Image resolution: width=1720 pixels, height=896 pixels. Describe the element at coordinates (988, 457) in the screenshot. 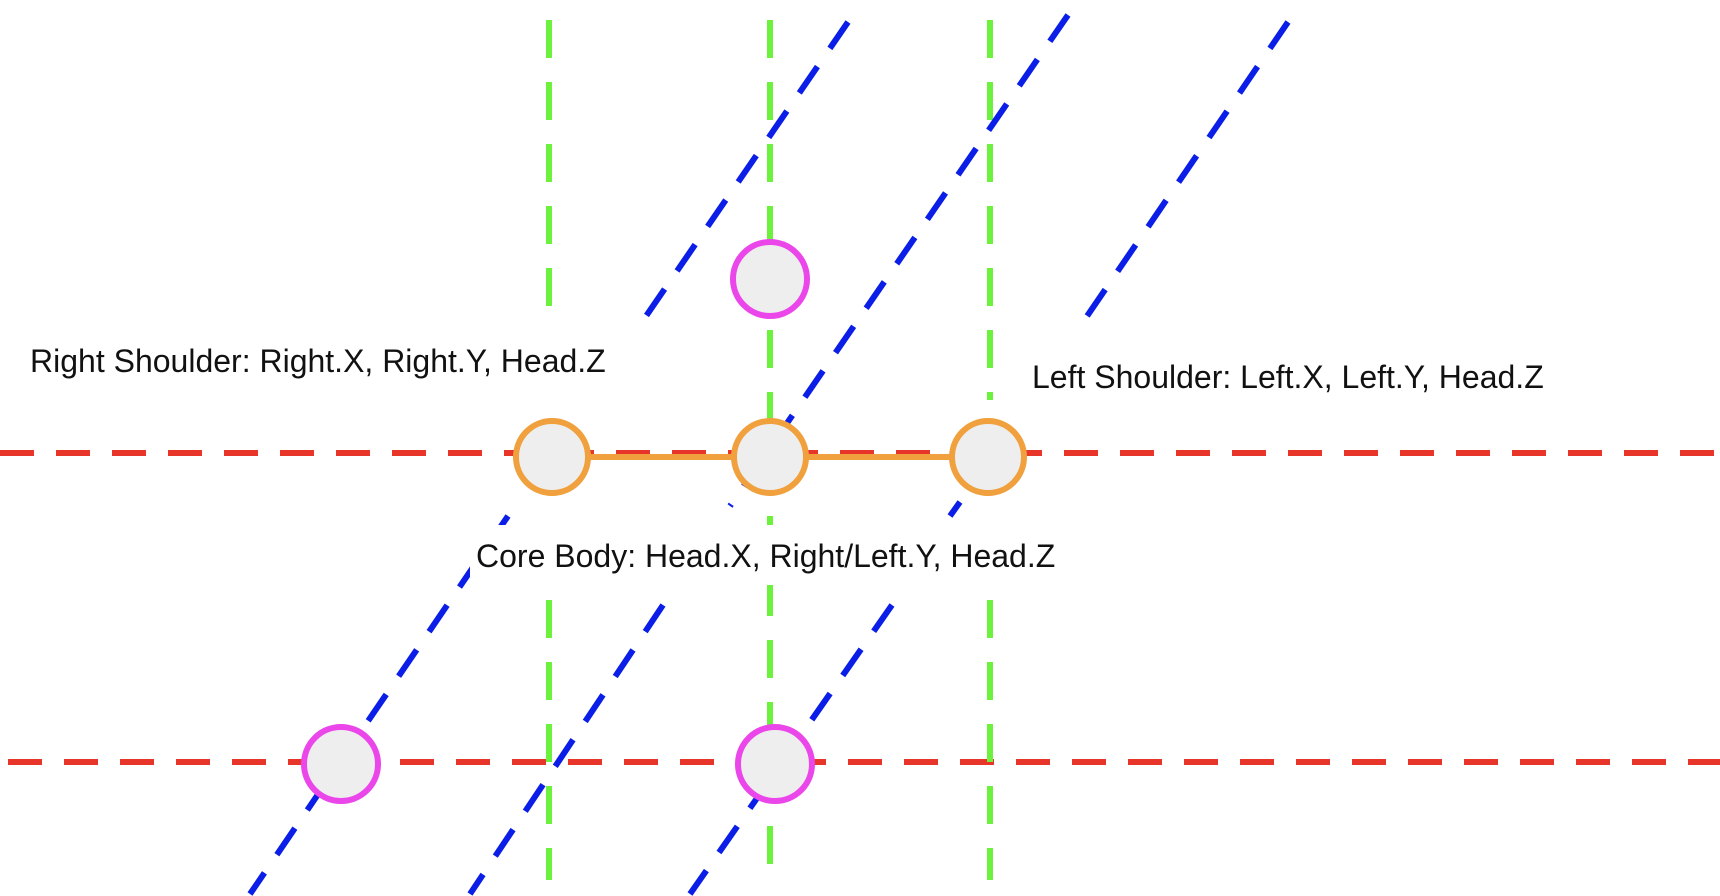

I see `left-shoulder-joint` at that location.